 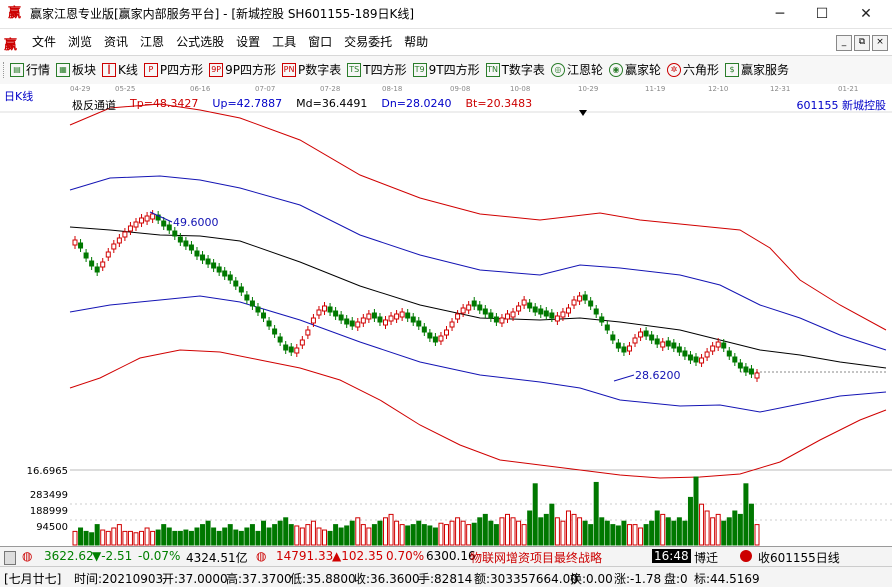 What do you see at coordinates (120, 70) in the screenshot?
I see `tool-kline: ┃ K线` at bounding box center [120, 70].